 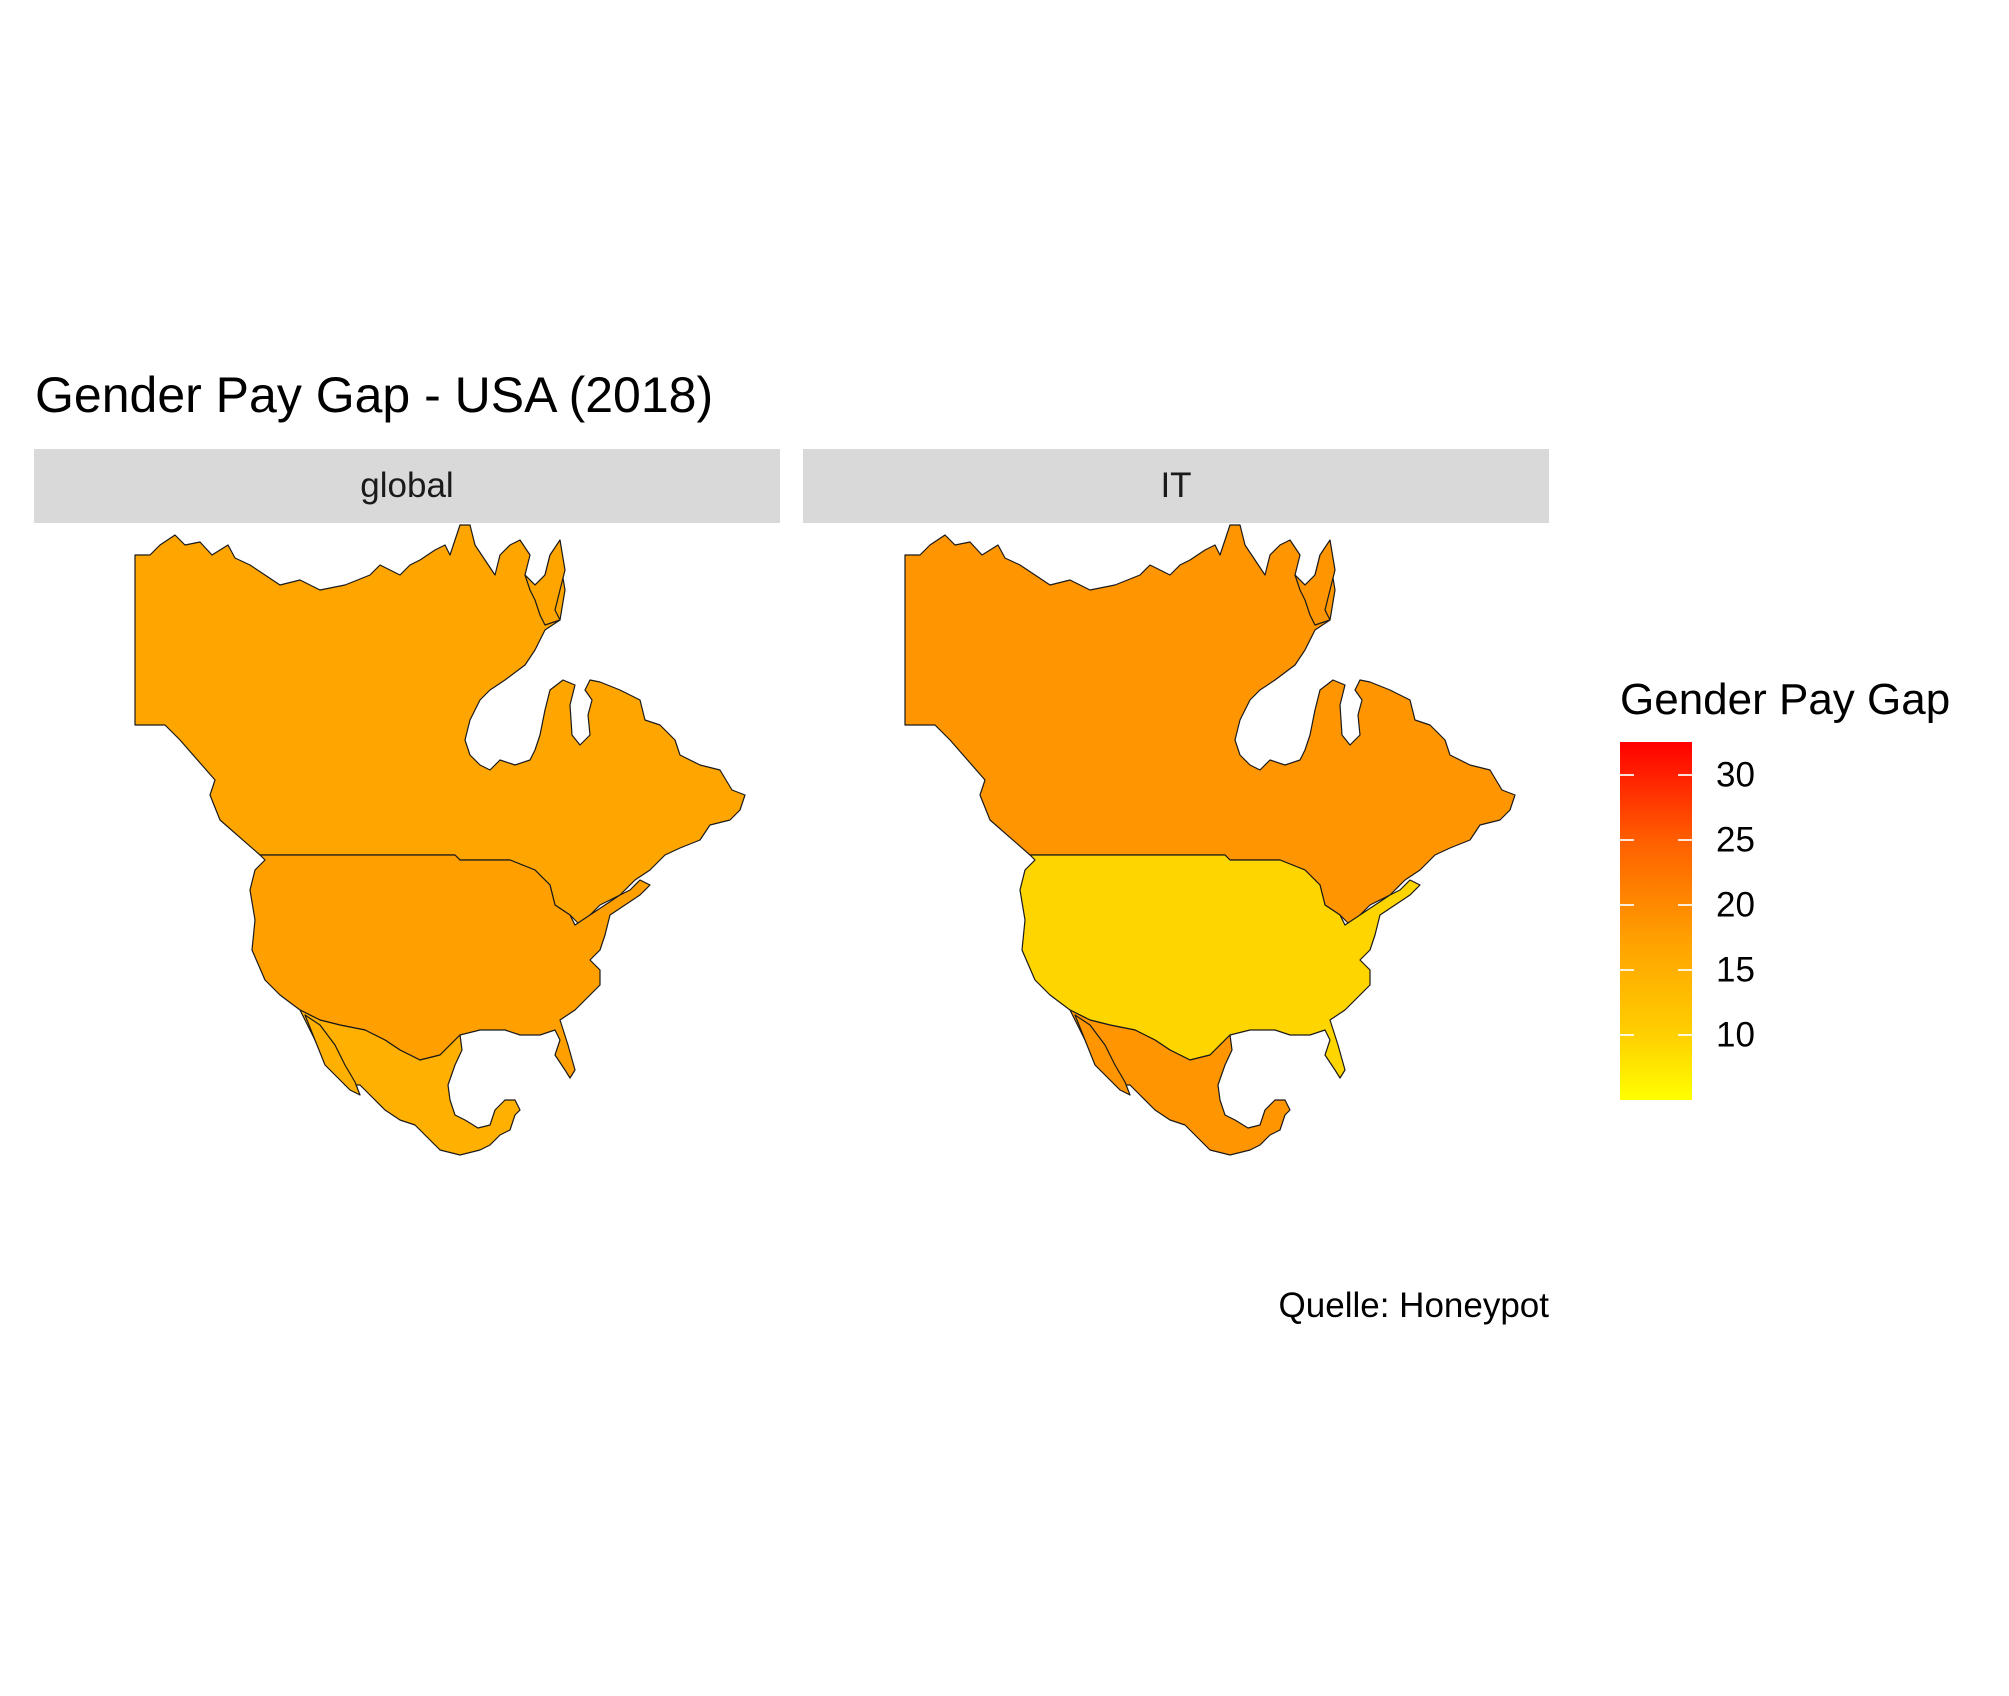 I want to click on facet-label-it: IT, so click(x=1176, y=485).